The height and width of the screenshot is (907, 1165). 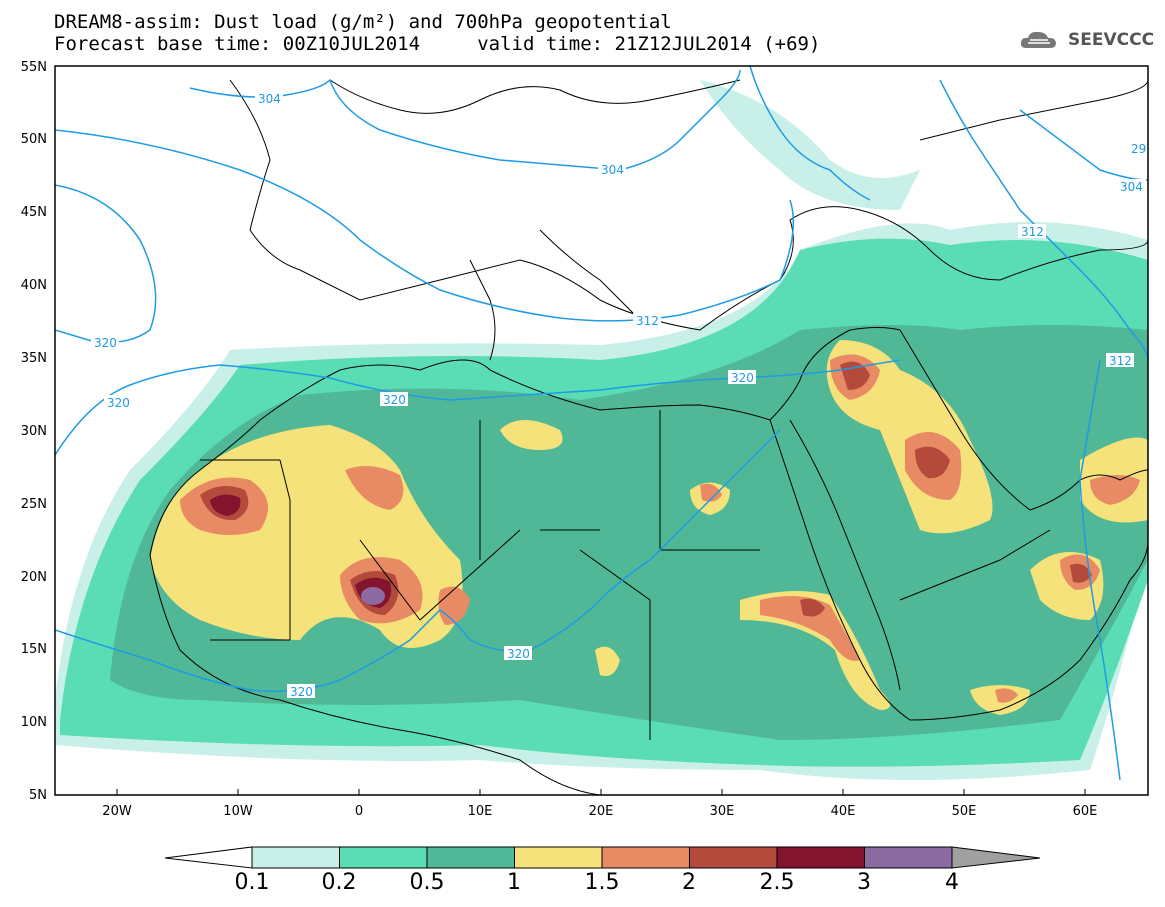 I want to click on svg-text: 29, so click(x=1138, y=149).